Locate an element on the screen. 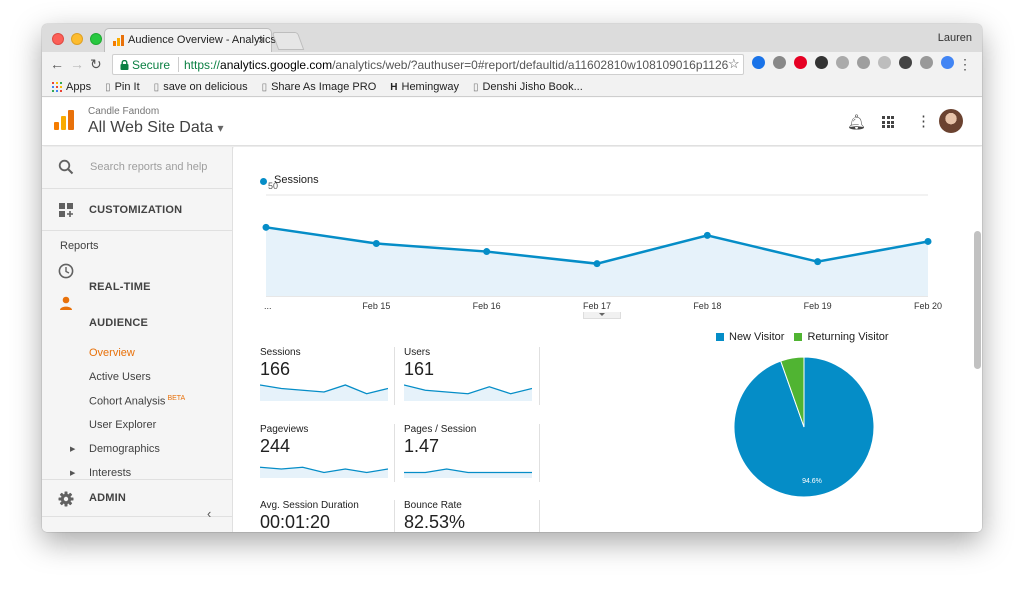  property-selector: All Web Site Data ▾ is located at coordinates (156, 128).